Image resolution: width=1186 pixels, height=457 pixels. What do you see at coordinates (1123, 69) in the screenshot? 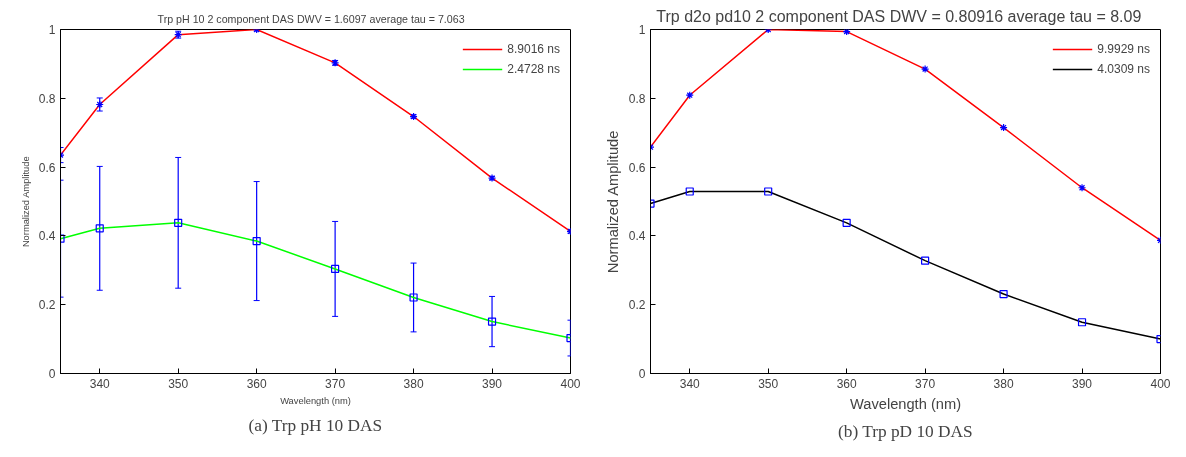
I see `legend-label: 4.0309 ns` at bounding box center [1123, 69].